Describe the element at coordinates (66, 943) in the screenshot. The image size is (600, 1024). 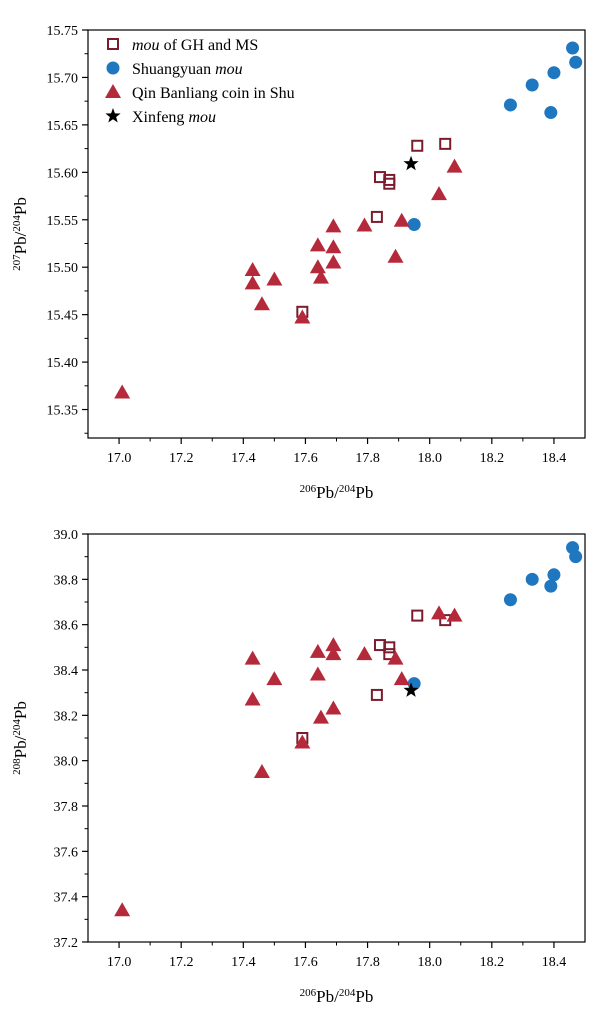
I see `y-tick-label: 37.2` at that location.